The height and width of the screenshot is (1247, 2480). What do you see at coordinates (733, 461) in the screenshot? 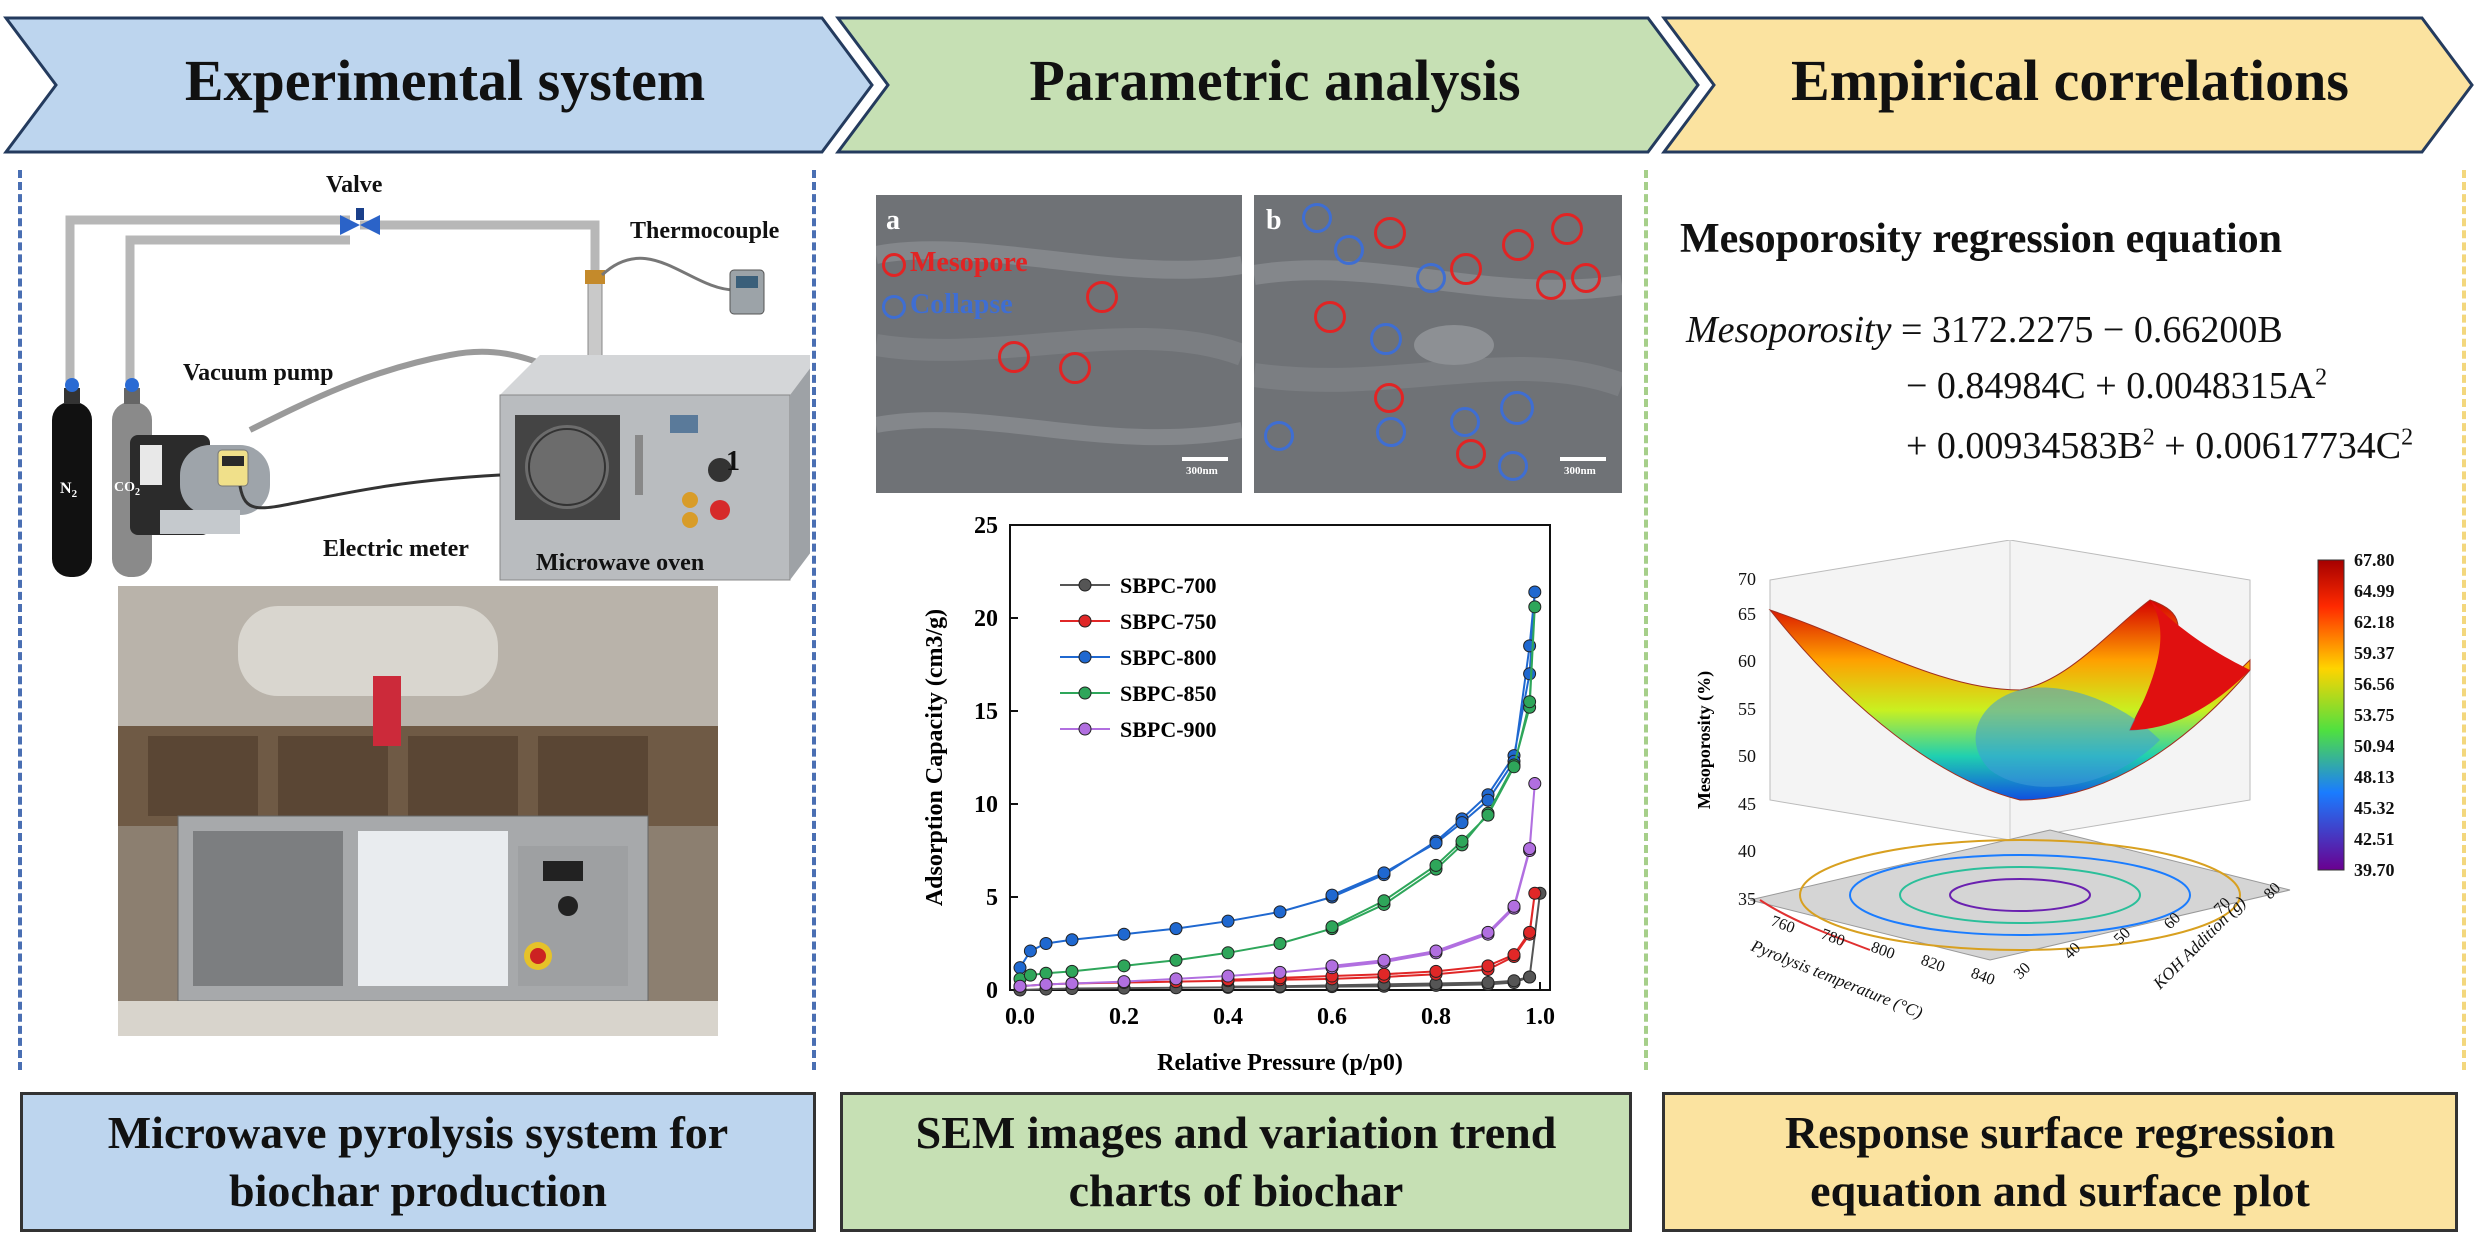
I see `oven-number-label: 1` at bounding box center [733, 461].